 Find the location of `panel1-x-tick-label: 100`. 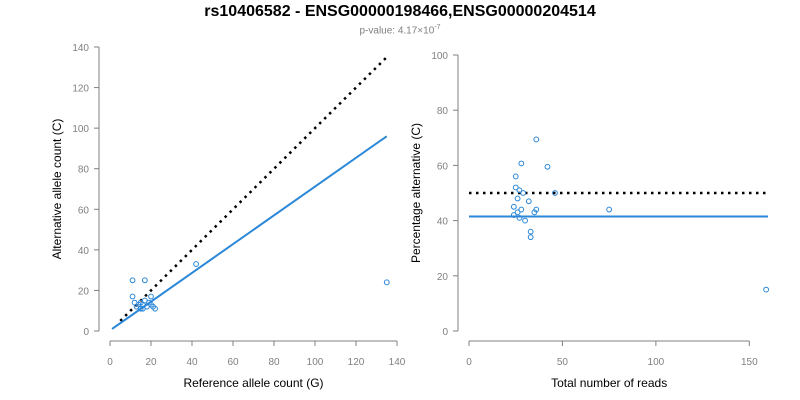

panel1-x-tick-label: 100 is located at coordinates (315, 362).